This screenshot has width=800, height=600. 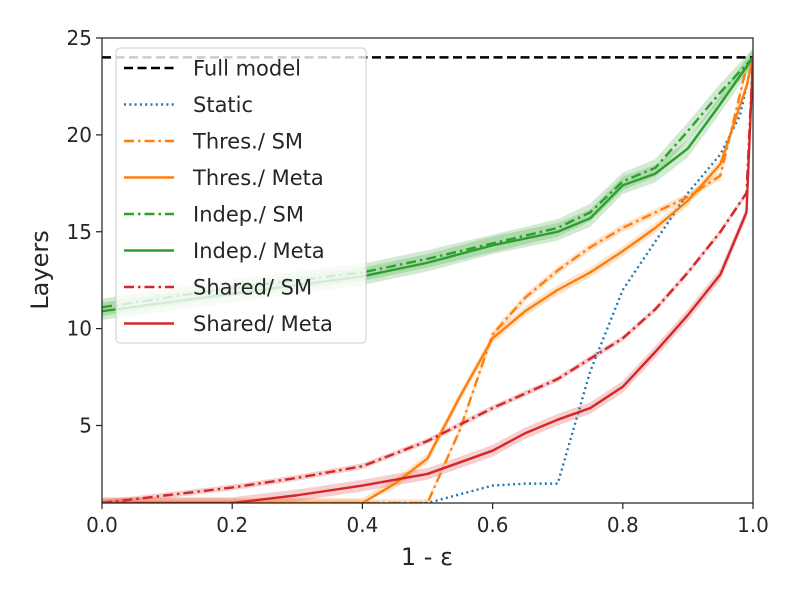 I want to click on legend-label-indep-meta: Indep./ Meta, so click(x=259, y=251).